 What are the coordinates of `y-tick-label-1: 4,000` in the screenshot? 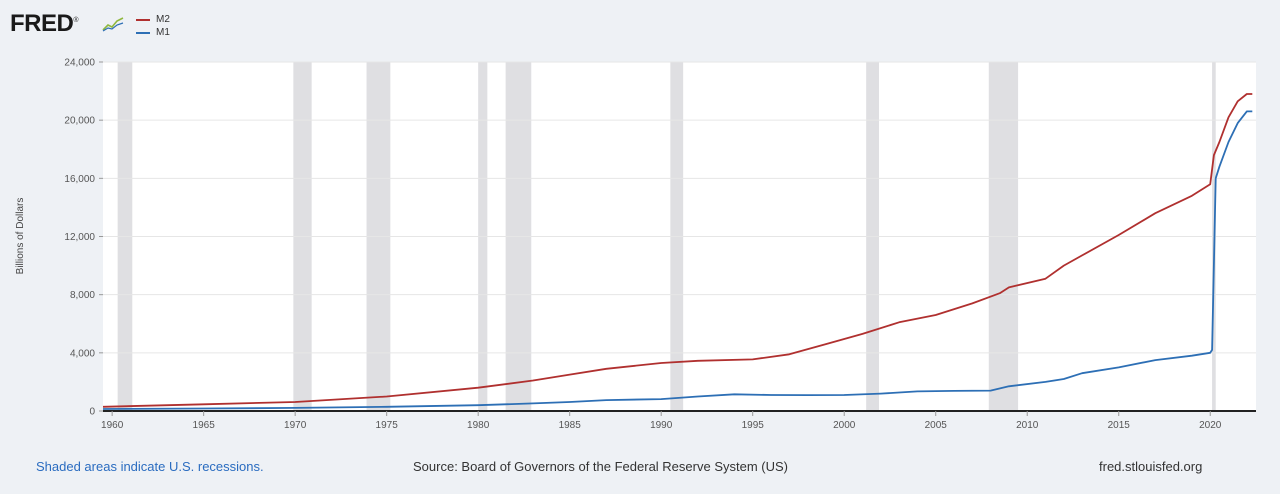 It's located at (82, 353).